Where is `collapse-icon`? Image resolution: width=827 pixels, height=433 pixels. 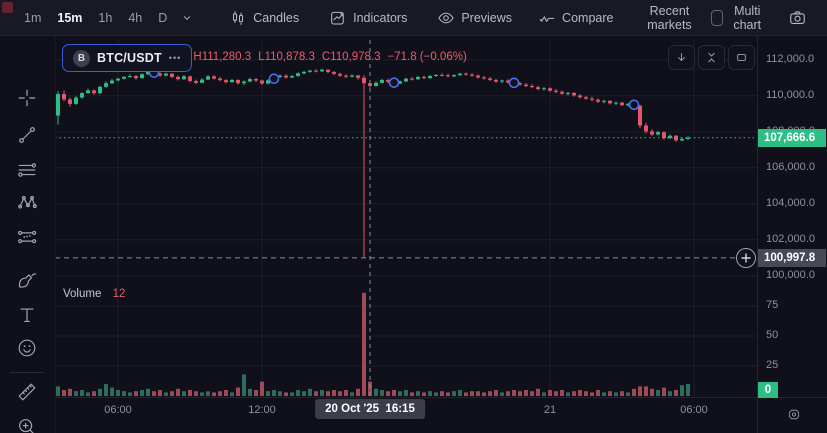
collapse-icon is located at coordinates (711, 57).